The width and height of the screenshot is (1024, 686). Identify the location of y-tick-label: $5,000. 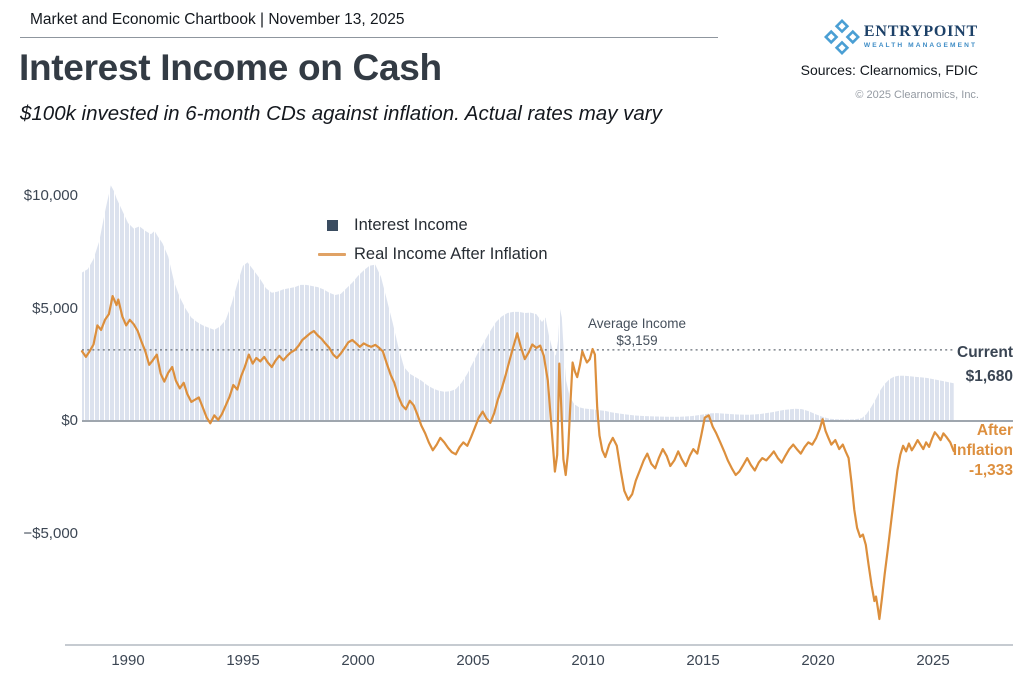
(55, 308).